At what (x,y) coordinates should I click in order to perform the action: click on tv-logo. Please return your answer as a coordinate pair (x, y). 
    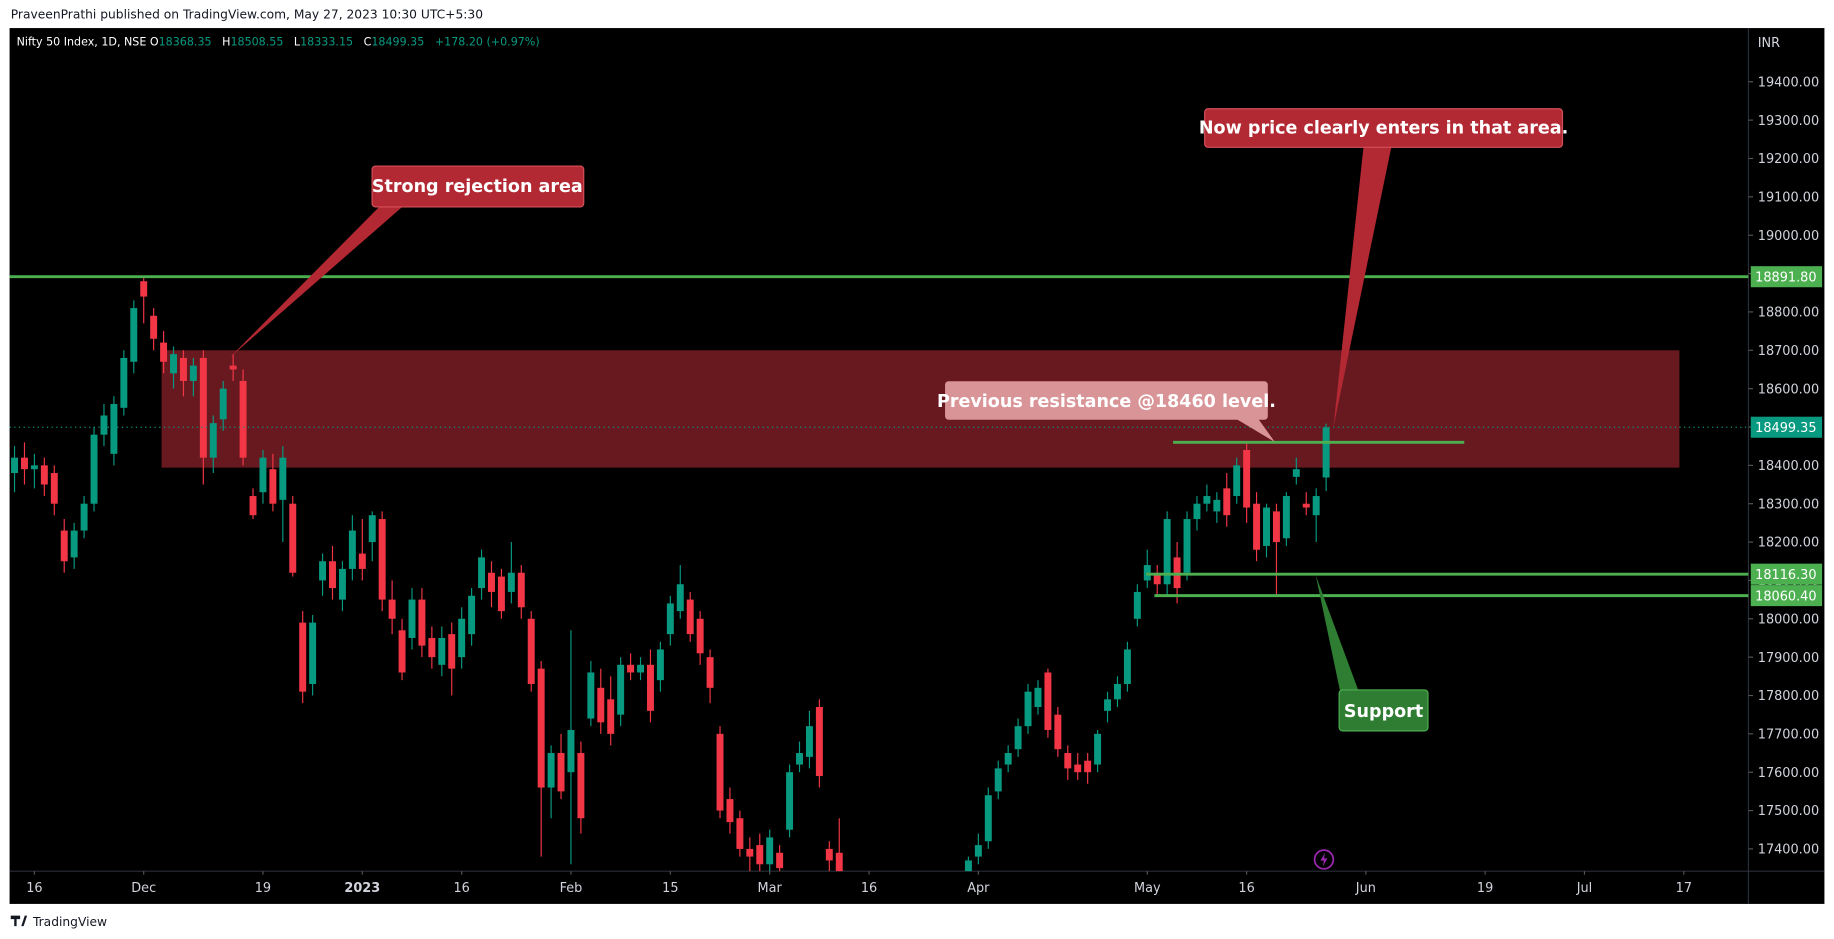
    Looking at the image, I should click on (19, 921).